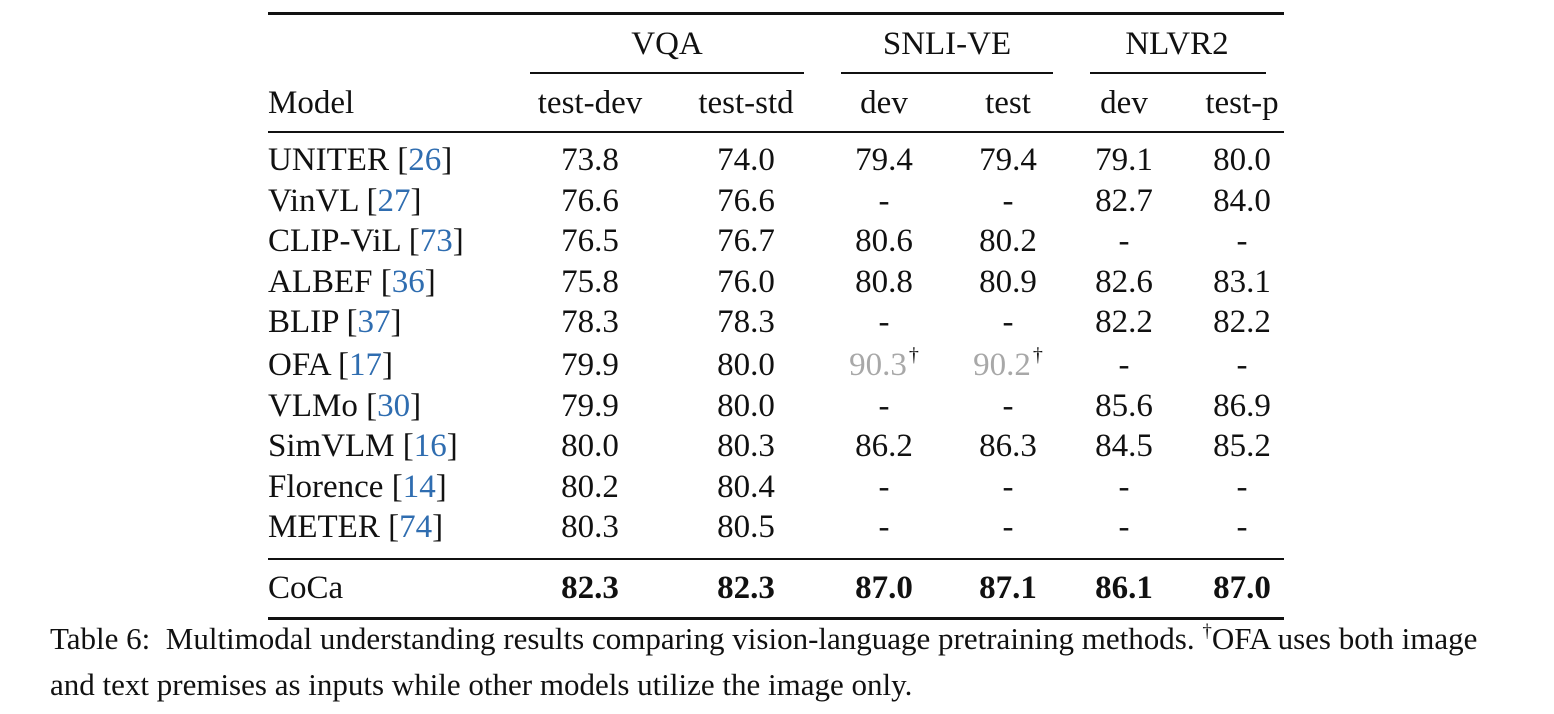 The width and height of the screenshot is (1554, 714). Describe the element at coordinates (776, 559) in the screenshot. I see `final-row-rule` at that location.